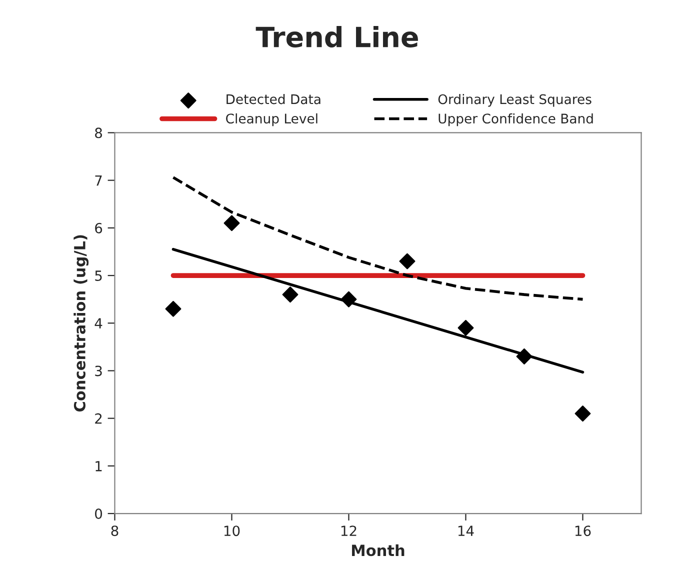 The height and width of the screenshot is (577, 675). I want to click on y-axis-title: Concentration (ug/L), so click(81, 323).